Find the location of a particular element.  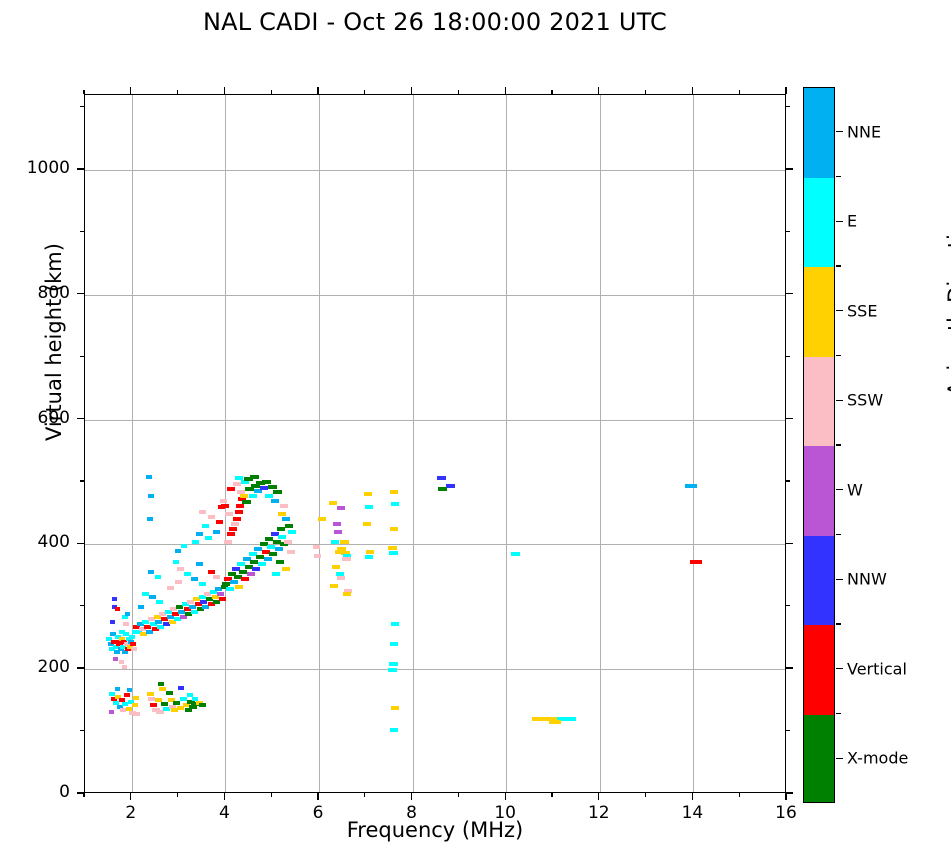

colorbar-band-vertical is located at coordinates (819, 670).